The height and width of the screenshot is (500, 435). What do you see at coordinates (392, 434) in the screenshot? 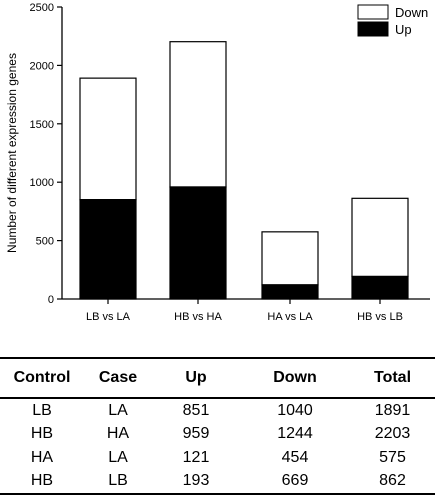
I see `table-cell: 2203` at bounding box center [392, 434].